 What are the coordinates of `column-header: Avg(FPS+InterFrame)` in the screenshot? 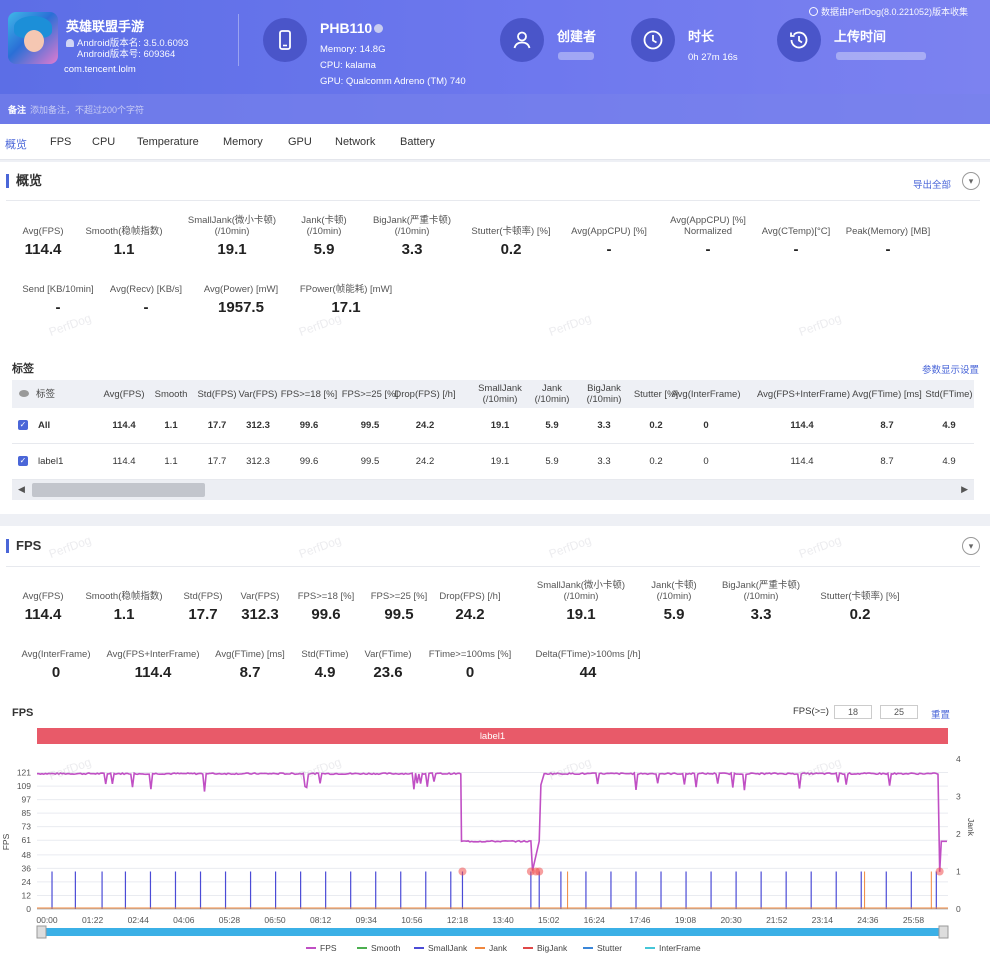 It's located at (804, 394).